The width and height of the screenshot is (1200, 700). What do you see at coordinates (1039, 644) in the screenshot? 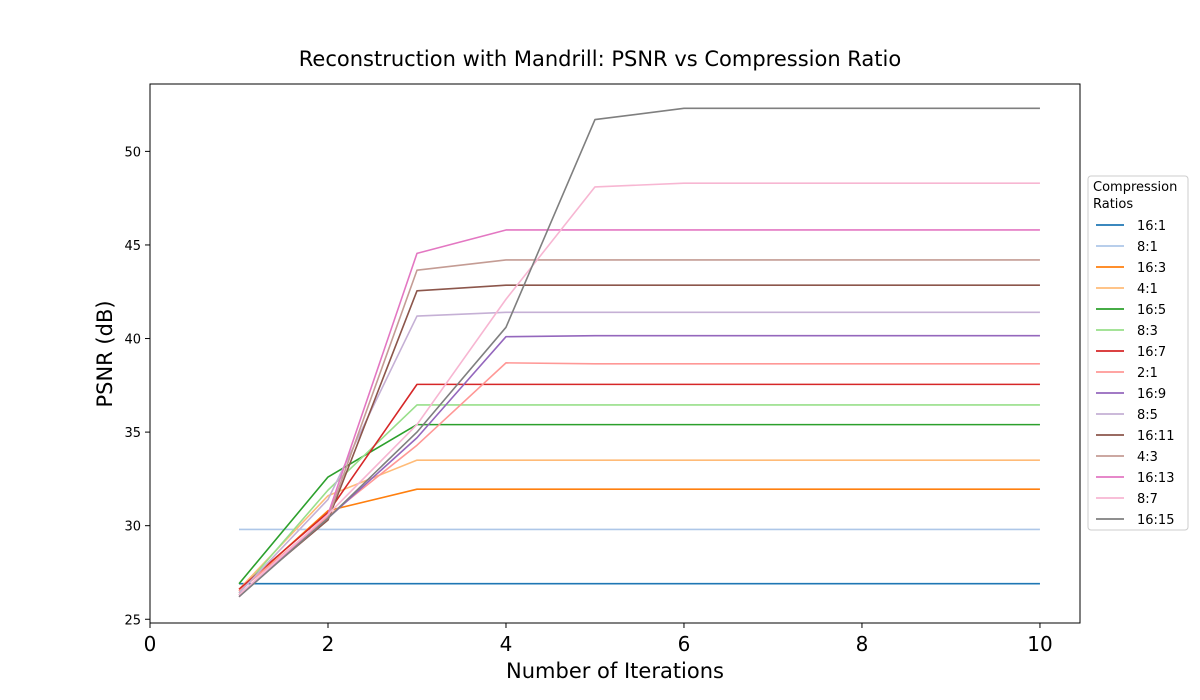
I see `x-tick-label: 10` at bounding box center [1039, 644].